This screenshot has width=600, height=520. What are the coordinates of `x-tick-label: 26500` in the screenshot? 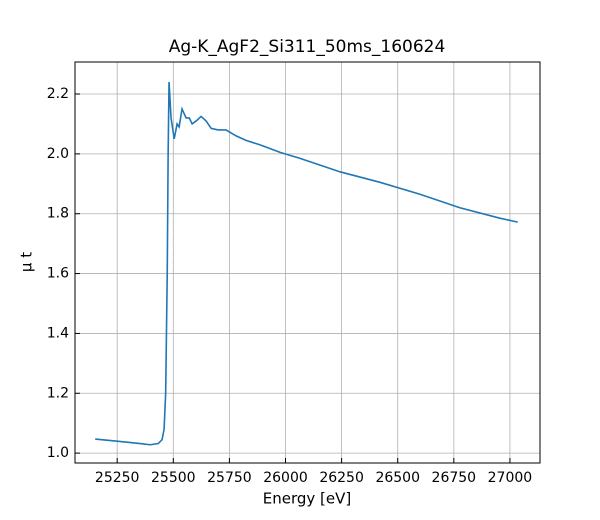 It's located at (397, 478).